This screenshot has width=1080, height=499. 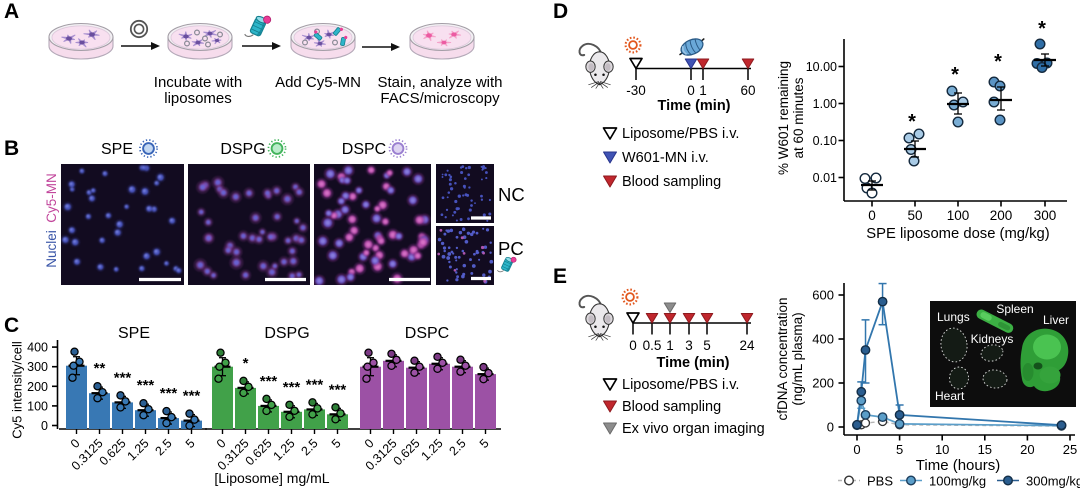 I want to click on svg-text: Liver, so click(x=1056, y=320).